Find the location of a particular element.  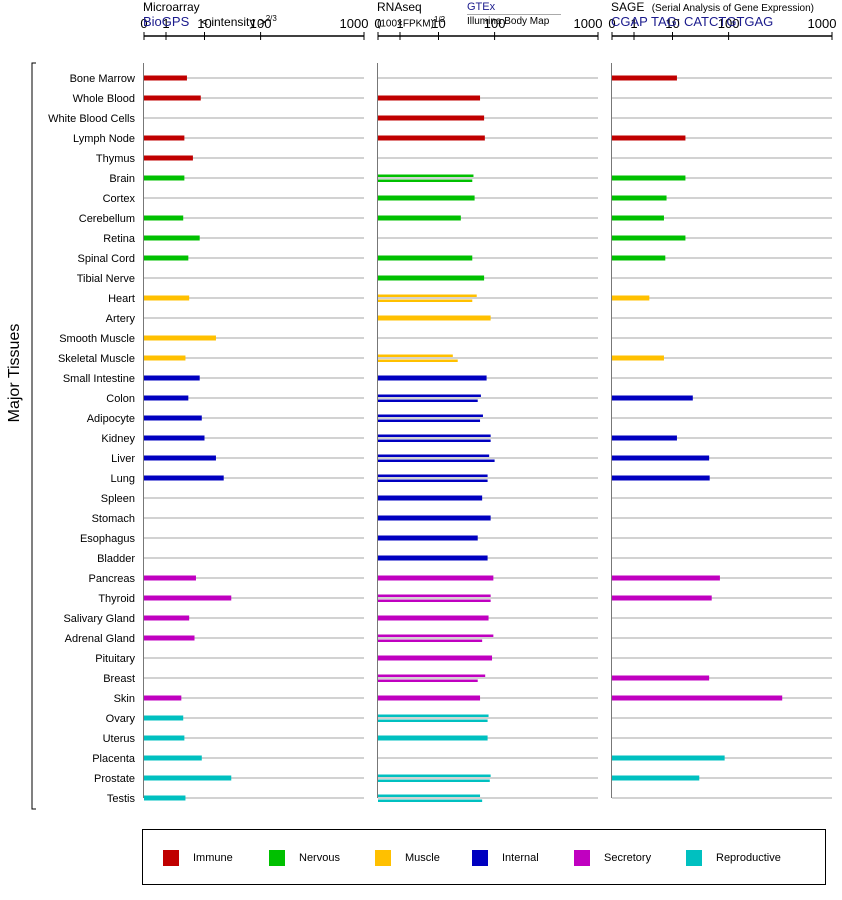

microarray-title: Microarray is located at coordinates (171, 7).